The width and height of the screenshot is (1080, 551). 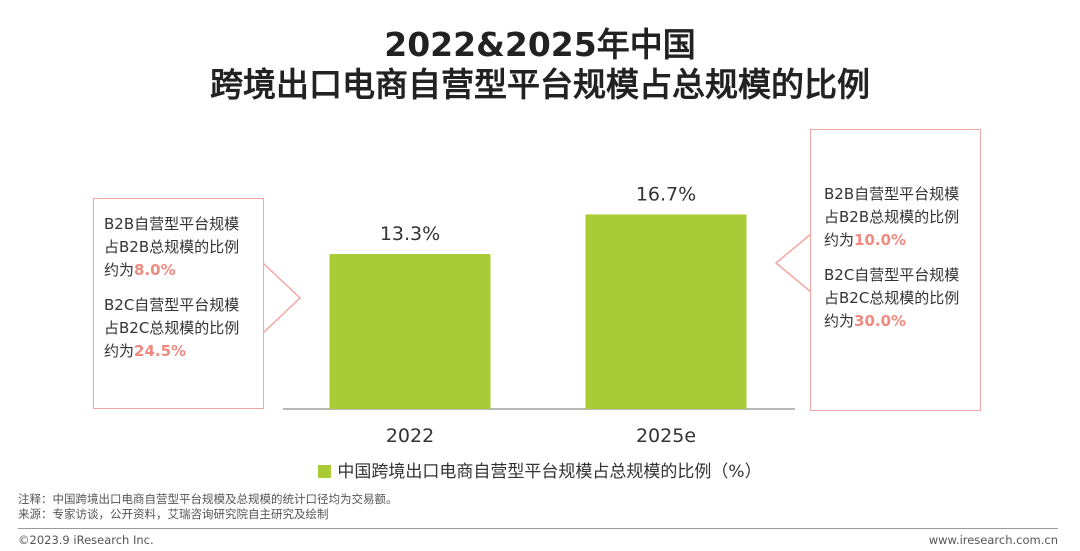 I want to click on left-b2b-value: 8.0%, so click(x=155, y=270).